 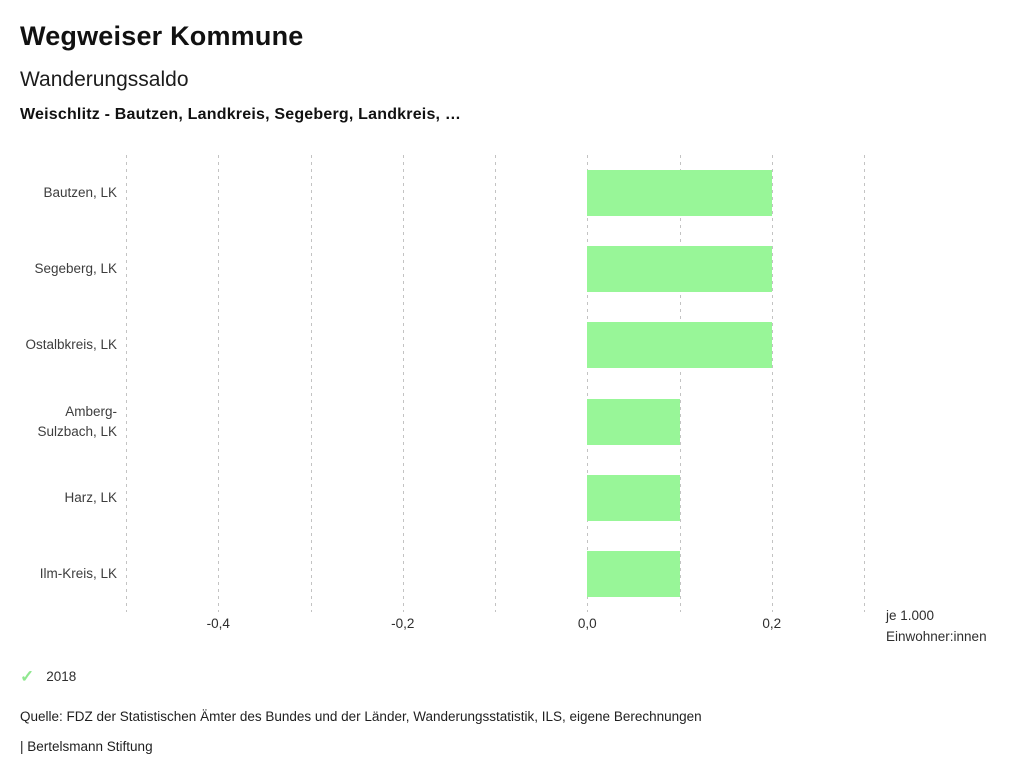 I want to click on axis-unit-label: je 1.000 Einwohner:innen, so click(x=936, y=626).